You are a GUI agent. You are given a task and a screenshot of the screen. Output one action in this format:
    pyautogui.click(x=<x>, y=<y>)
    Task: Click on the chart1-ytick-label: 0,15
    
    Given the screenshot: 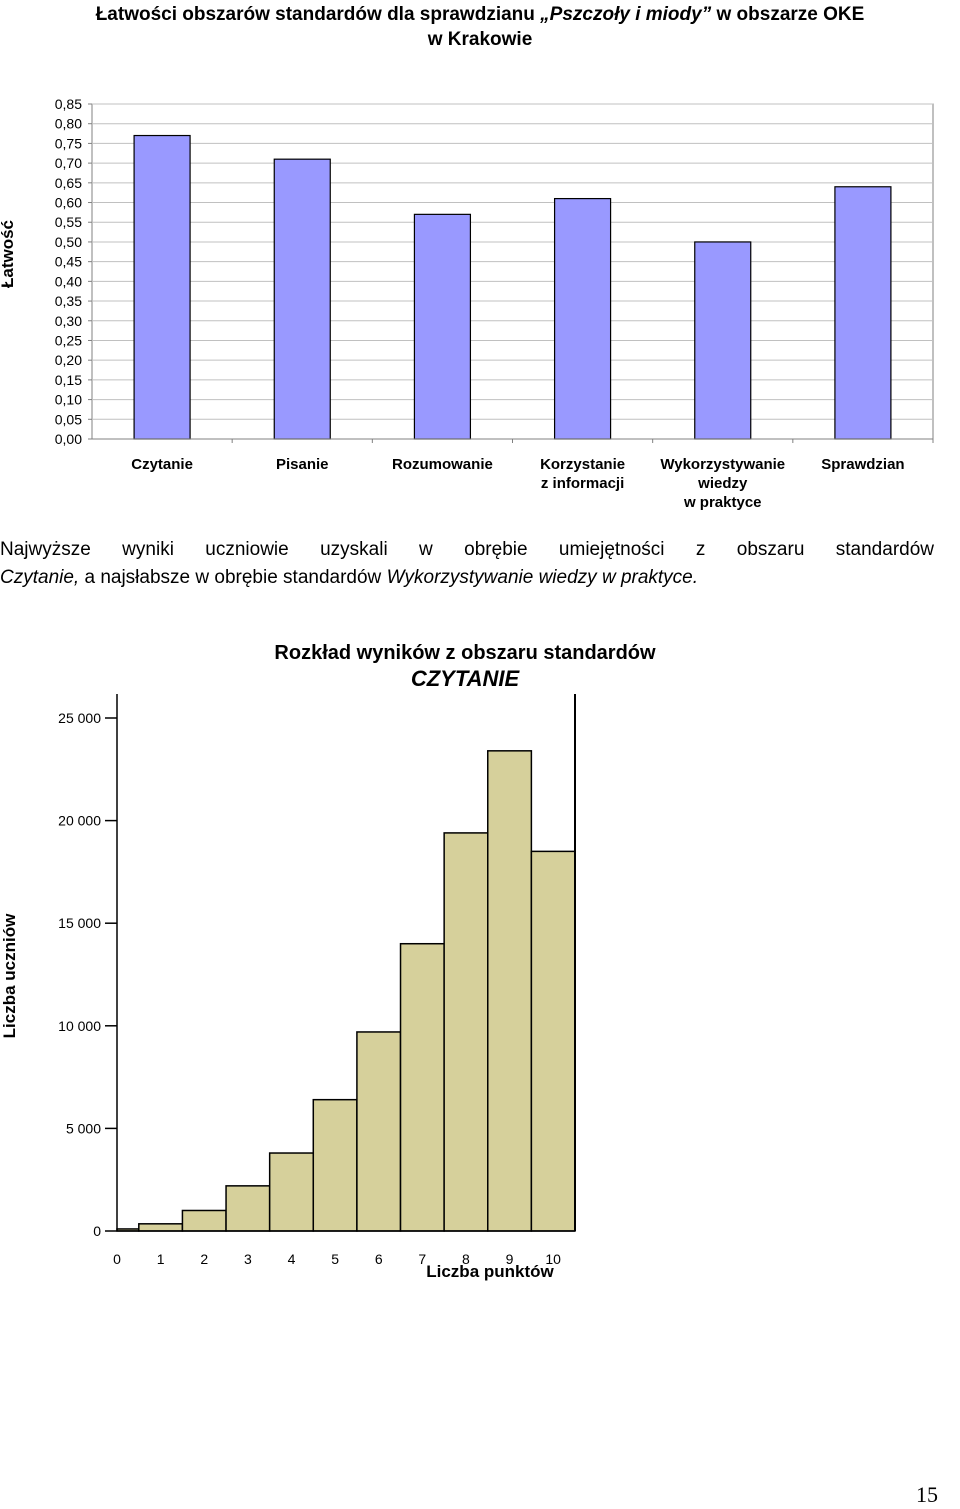 What is the action you would take?
    pyautogui.click(x=68, y=380)
    